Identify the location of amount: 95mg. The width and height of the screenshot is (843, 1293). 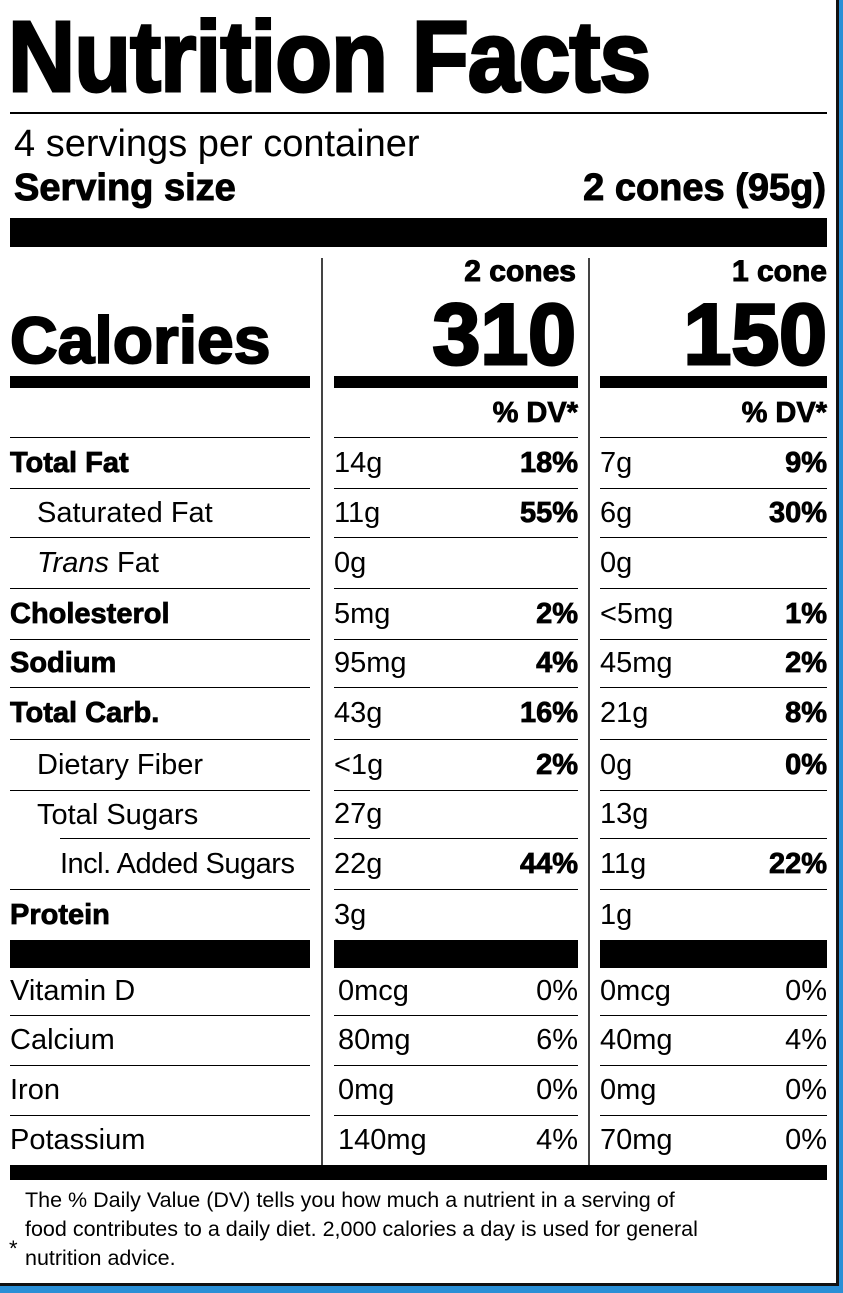
(370, 663).